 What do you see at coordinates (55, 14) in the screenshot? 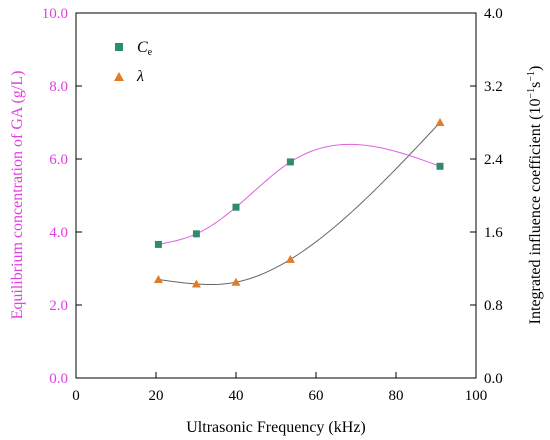
I see `left-tick-label: 10.0` at bounding box center [55, 14].